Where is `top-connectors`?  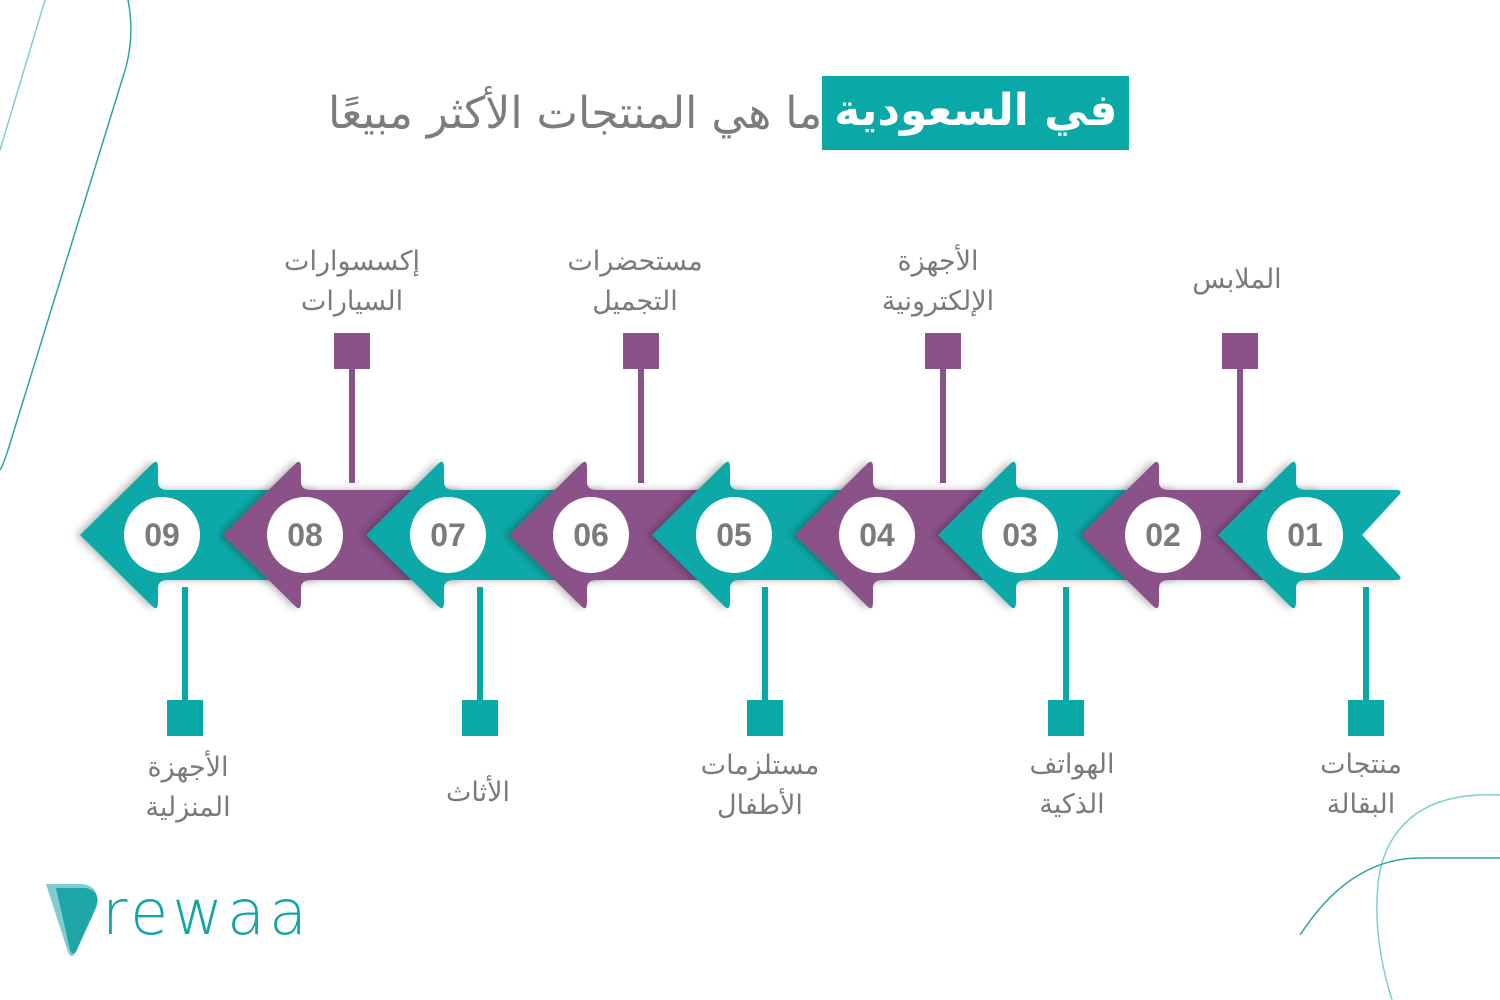
top-connectors is located at coordinates (796, 408).